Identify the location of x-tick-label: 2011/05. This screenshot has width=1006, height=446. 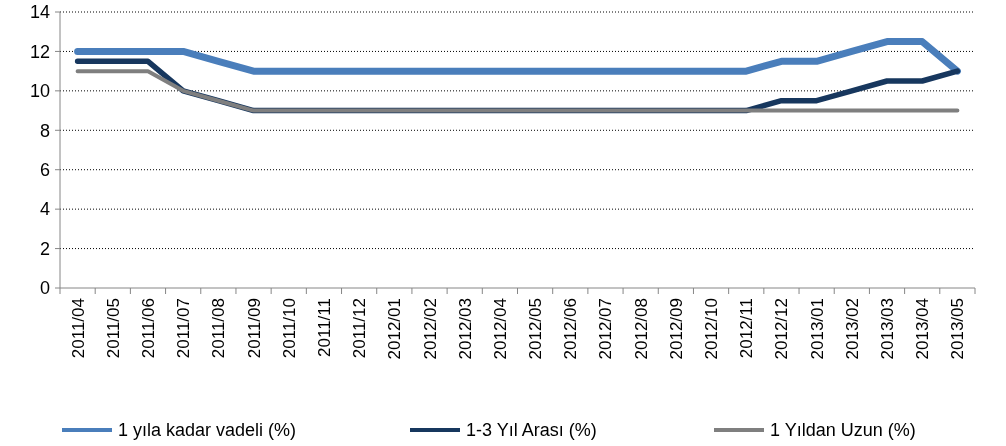
(113, 328).